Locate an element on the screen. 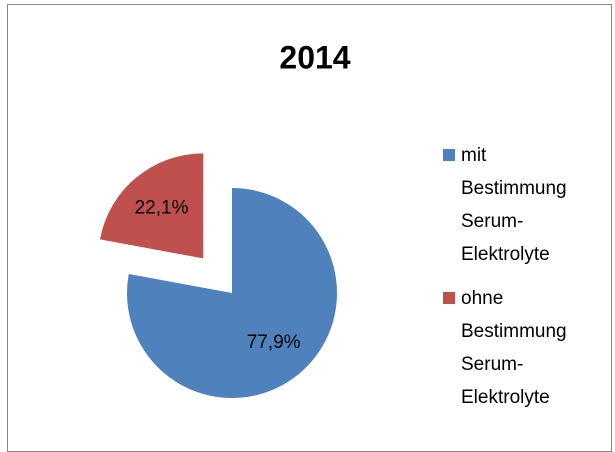 The width and height of the screenshot is (615, 452). legend-entry: ohne Bestimmung Serum-Elektrolyte is located at coordinates (511, 348).